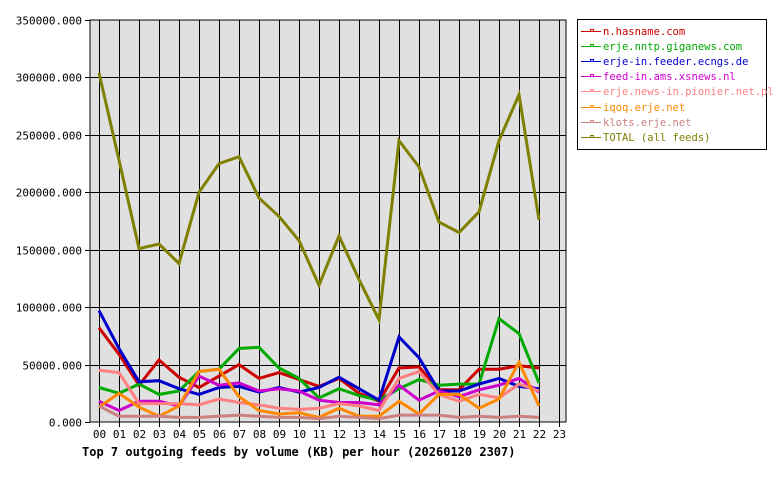 This screenshot has height=480, width=780. Describe the element at coordinates (139, 434) in the screenshot. I see `x-tick-label: 02` at that location.